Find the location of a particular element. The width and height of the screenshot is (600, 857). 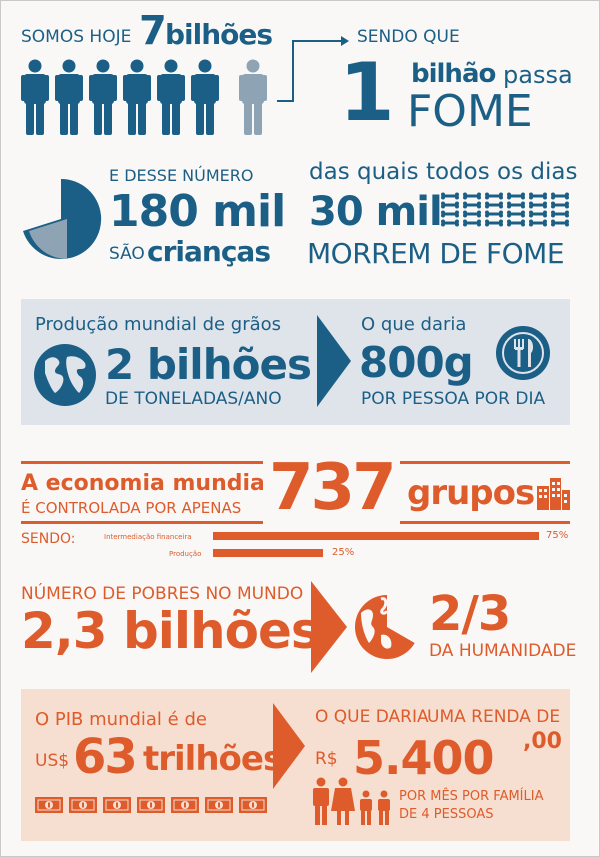

pie-chart-icon is located at coordinates (62, 219).